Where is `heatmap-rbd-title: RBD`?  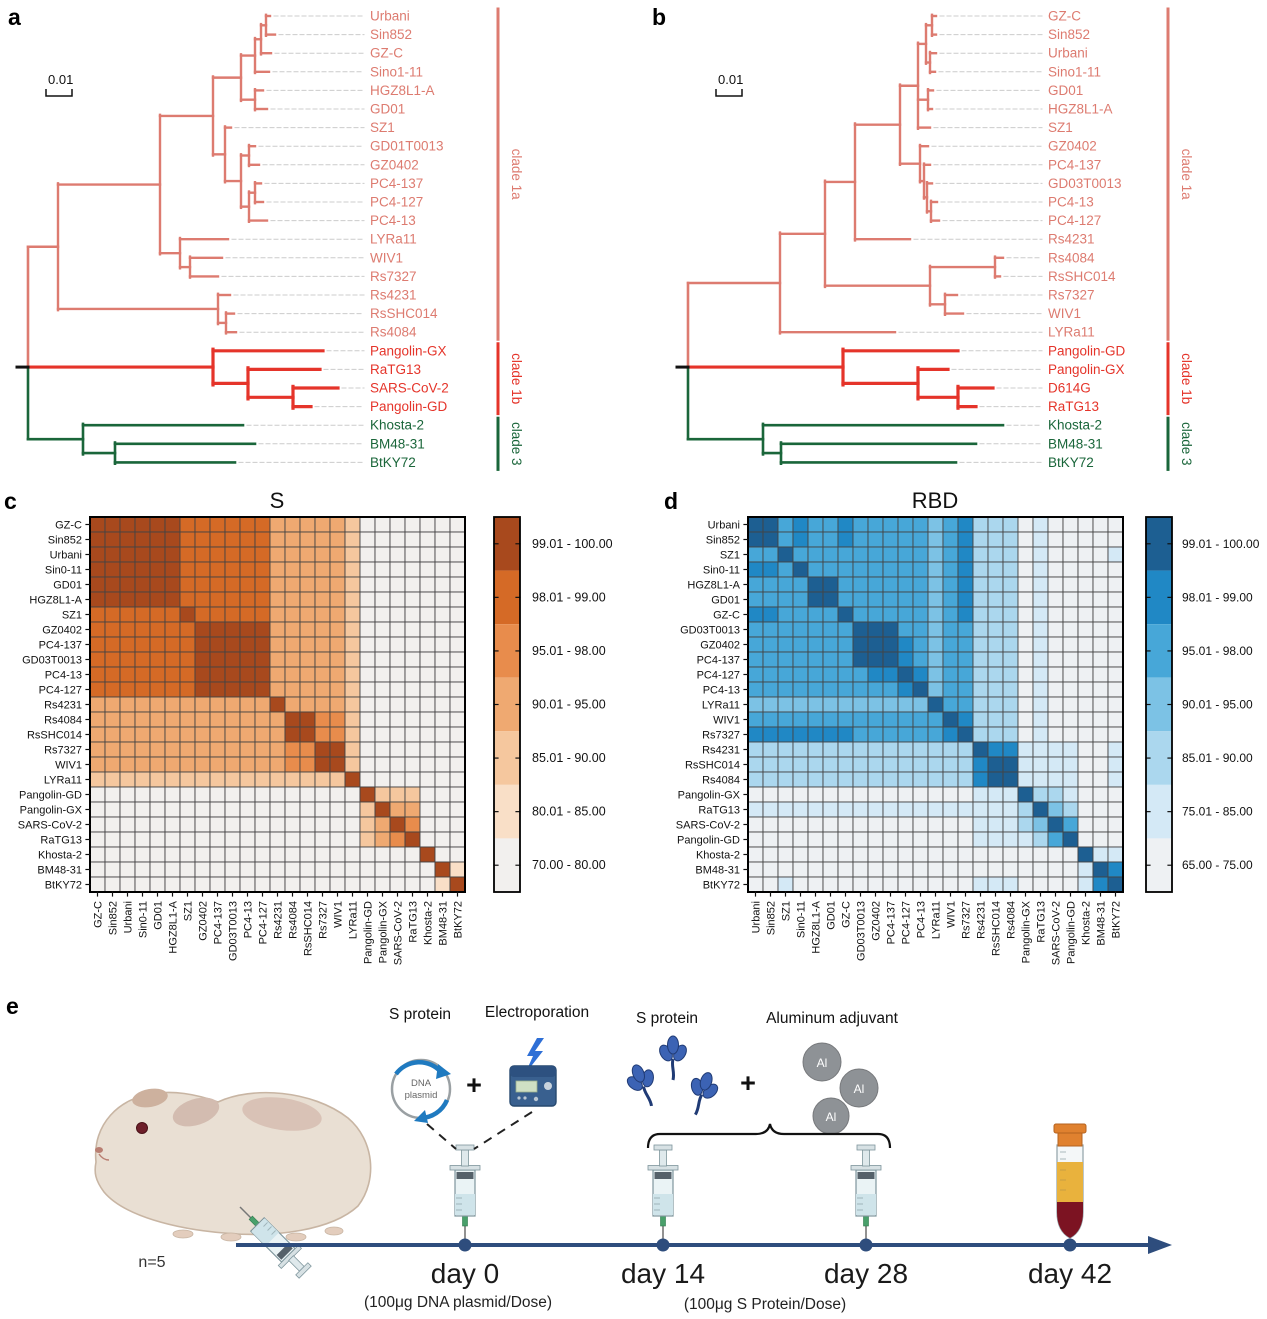 heatmap-rbd-title: RBD is located at coordinates (935, 500).